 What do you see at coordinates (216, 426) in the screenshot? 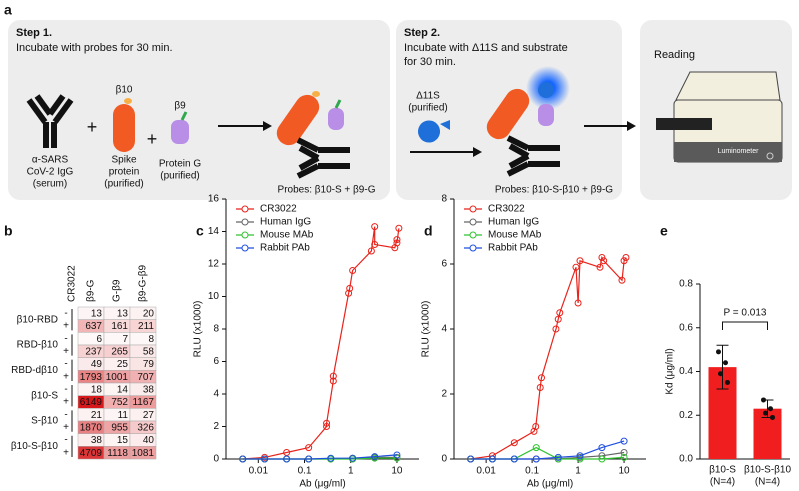
I see `y-tick-label: 2` at bounding box center [216, 426].